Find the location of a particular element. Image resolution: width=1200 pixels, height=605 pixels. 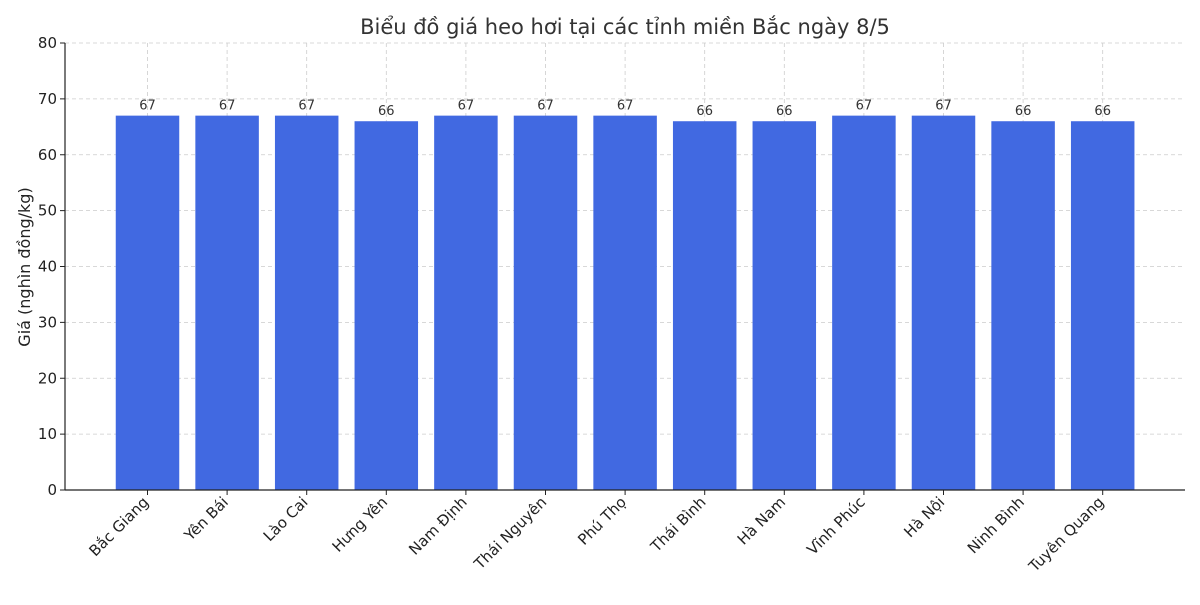

x-tick-label: Thái Bình is located at coordinates (677, 524).